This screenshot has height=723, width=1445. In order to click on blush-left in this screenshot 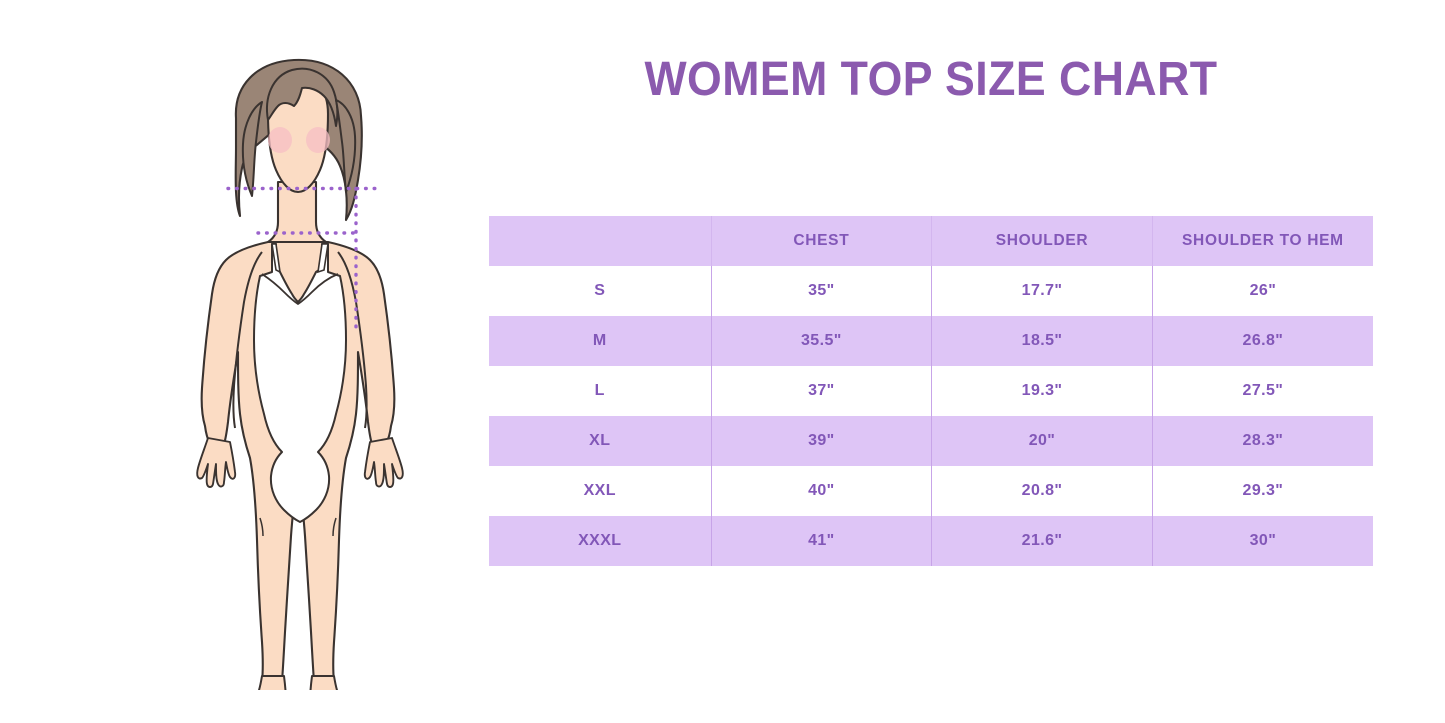, I will do `click(280, 140)`.